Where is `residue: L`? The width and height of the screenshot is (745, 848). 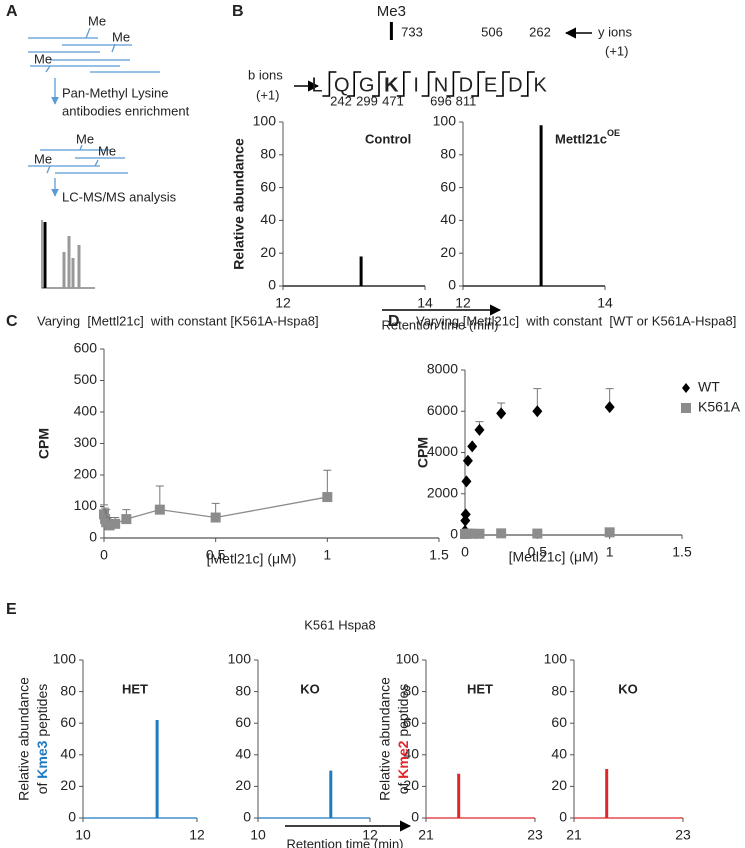
residue: L is located at coordinates (316, 85).